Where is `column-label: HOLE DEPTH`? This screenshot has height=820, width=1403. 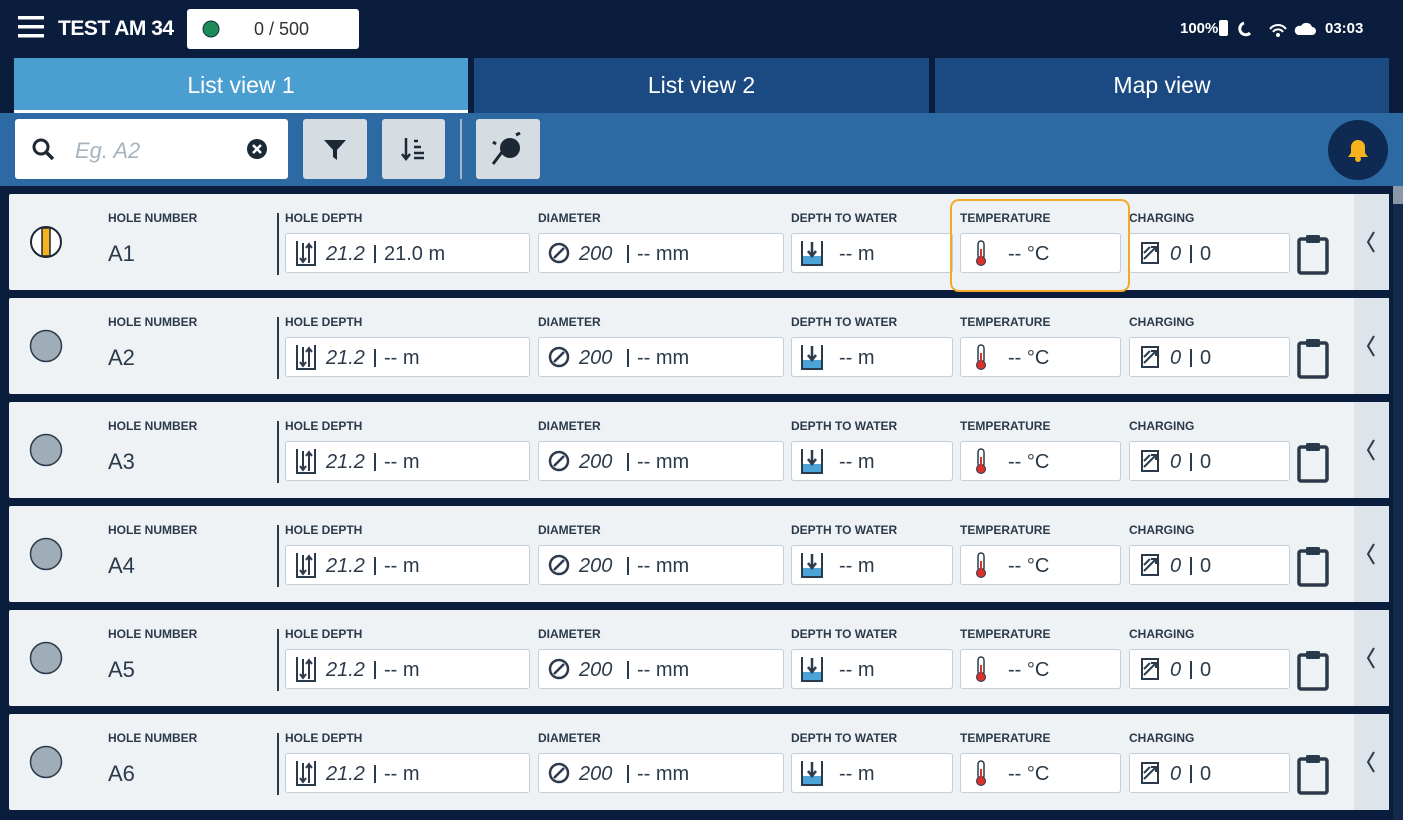
column-label: HOLE DEPTH is located at coordinates (324, 738).